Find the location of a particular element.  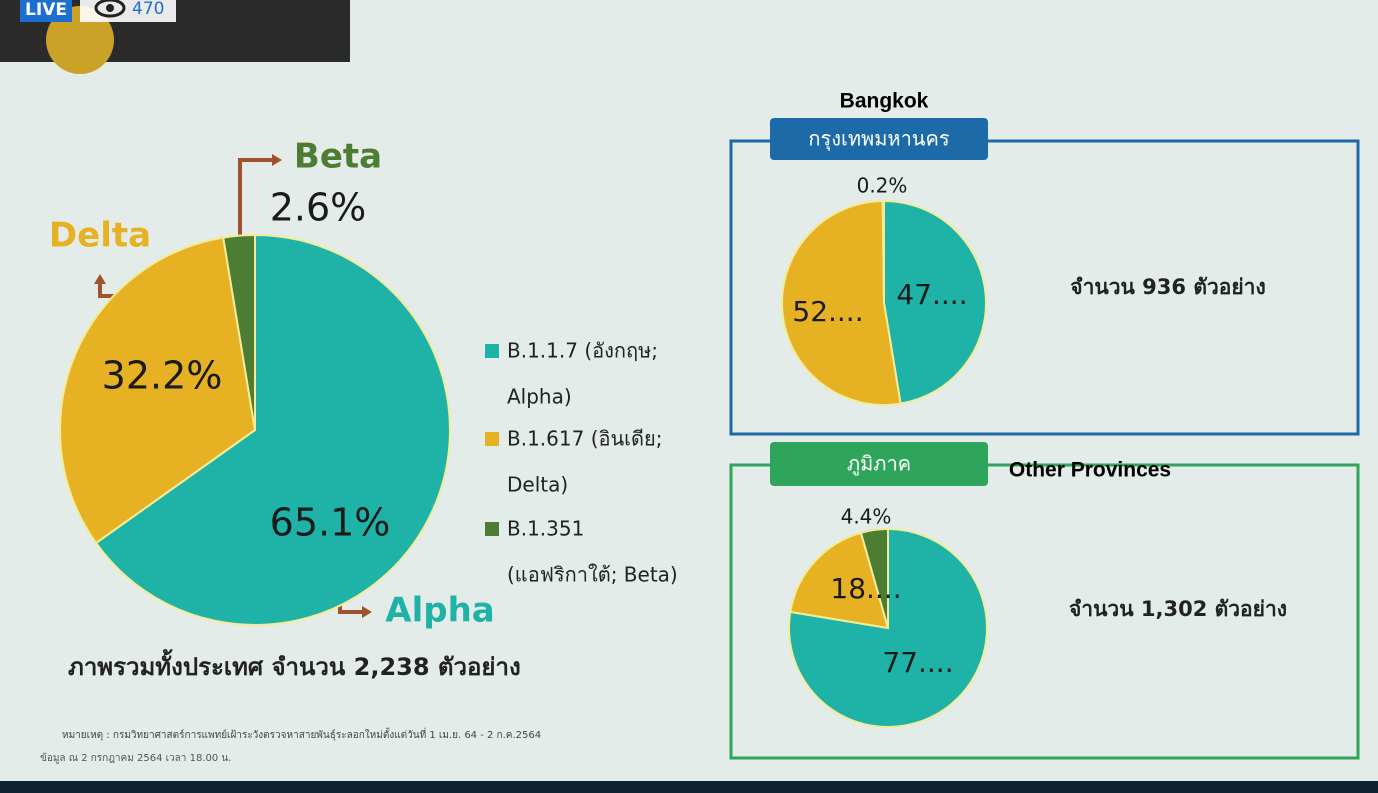

provinces-subtitle: ภูมิภาค is located at coordinates (879, 464).